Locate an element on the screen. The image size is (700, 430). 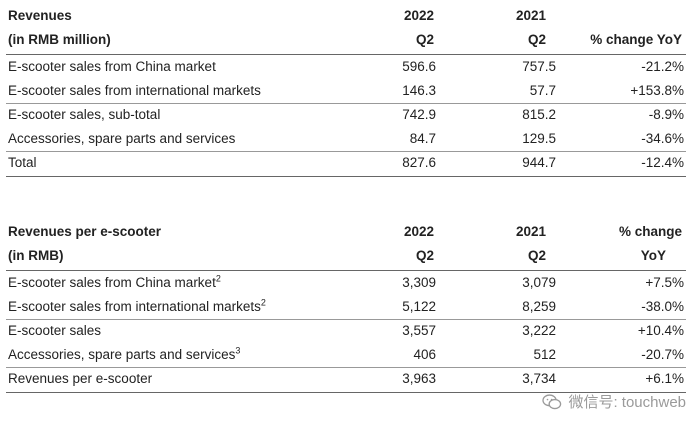
value-2021: 757.5 is located at coordinates (539, 66).